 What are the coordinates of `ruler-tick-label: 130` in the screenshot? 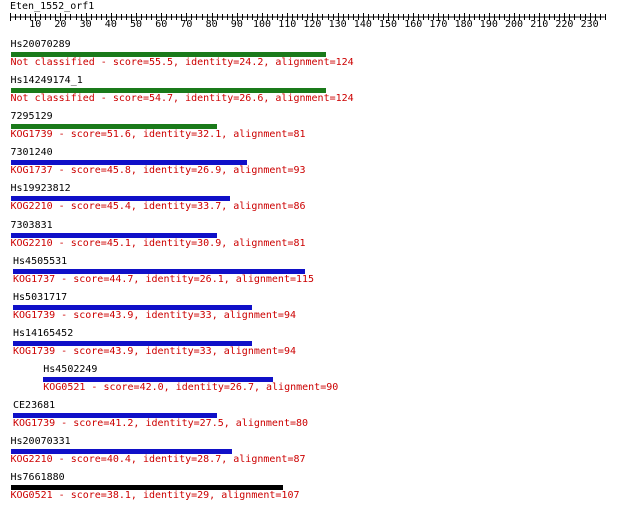 It's located at (337, 24).